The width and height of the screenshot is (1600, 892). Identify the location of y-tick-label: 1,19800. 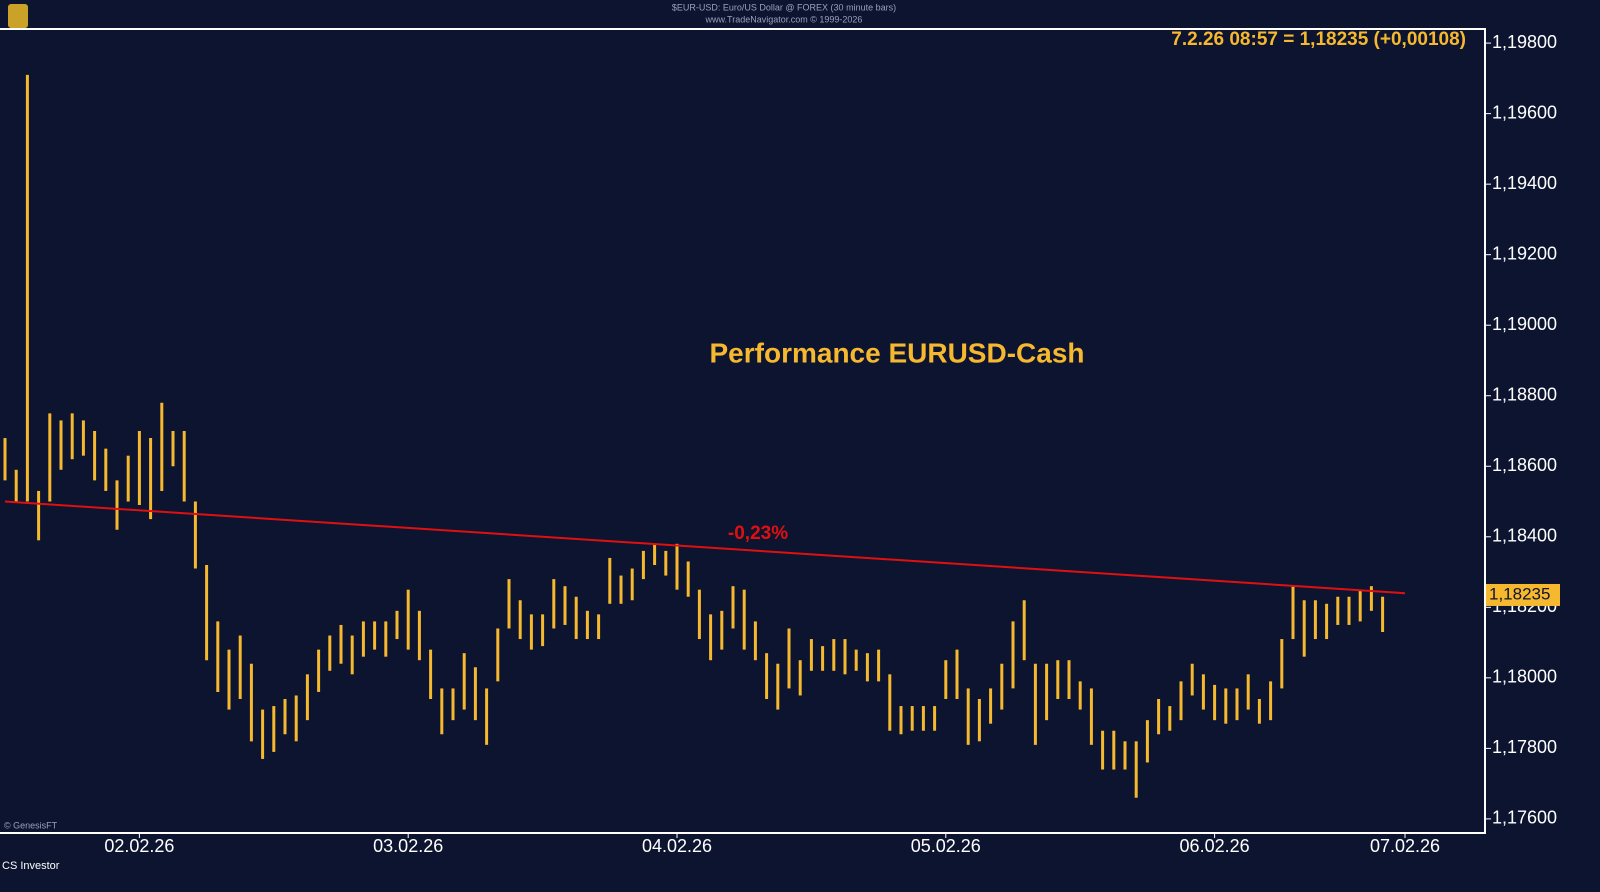
(1524, 42).